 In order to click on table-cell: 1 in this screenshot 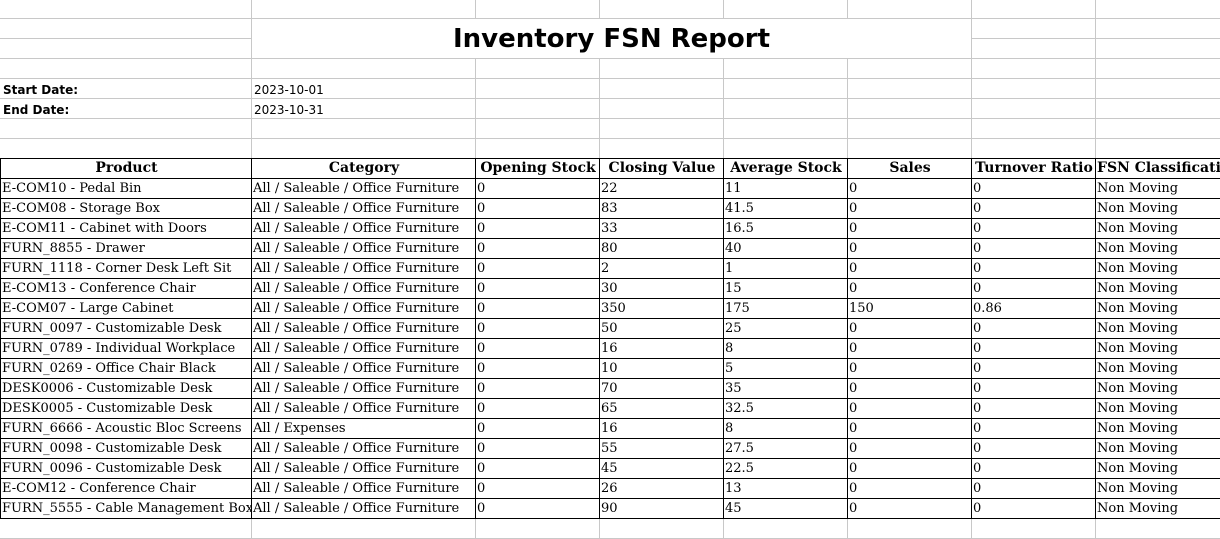, I will do `click(785, 268)`.